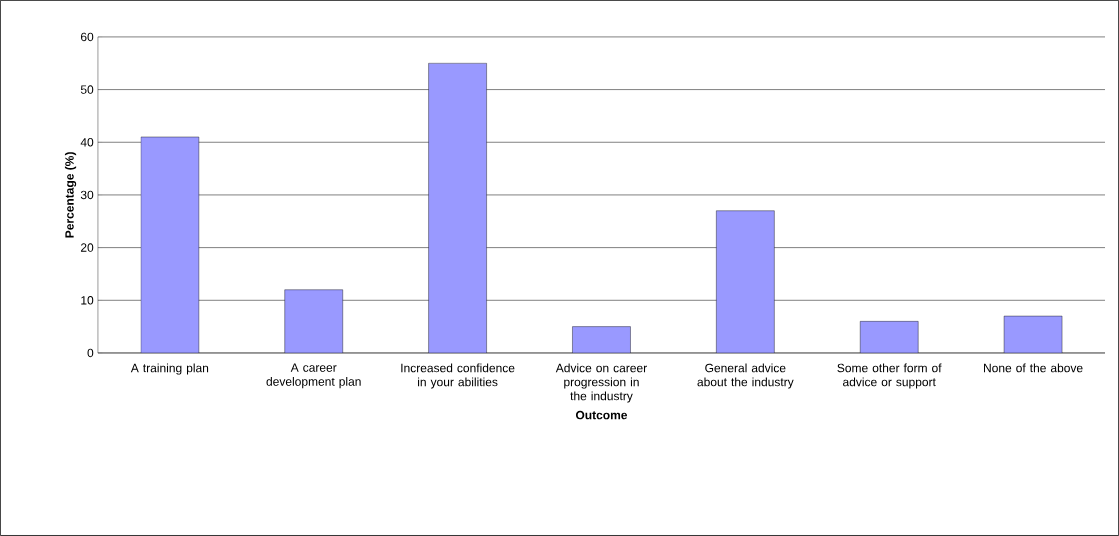 The image size is (1119, 536). I want to click on y-tick-label: 0, so click(90, 353).